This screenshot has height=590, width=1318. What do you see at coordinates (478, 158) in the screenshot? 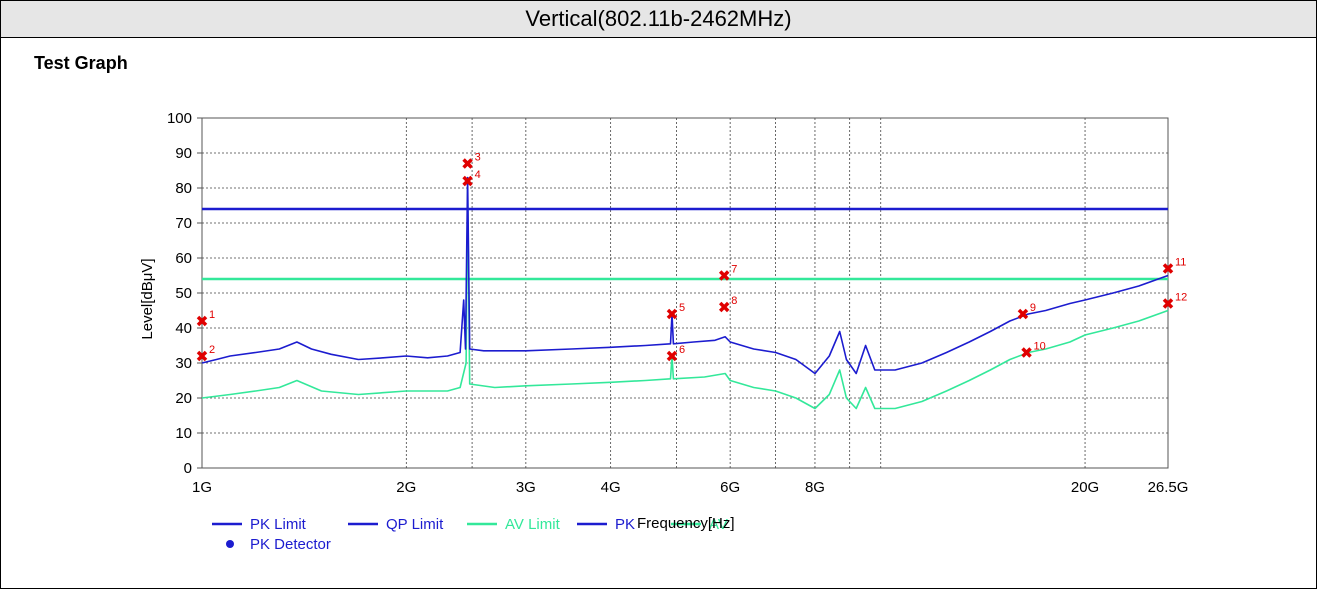
I see `marker-label: 3` at bounding box center [478, 158].